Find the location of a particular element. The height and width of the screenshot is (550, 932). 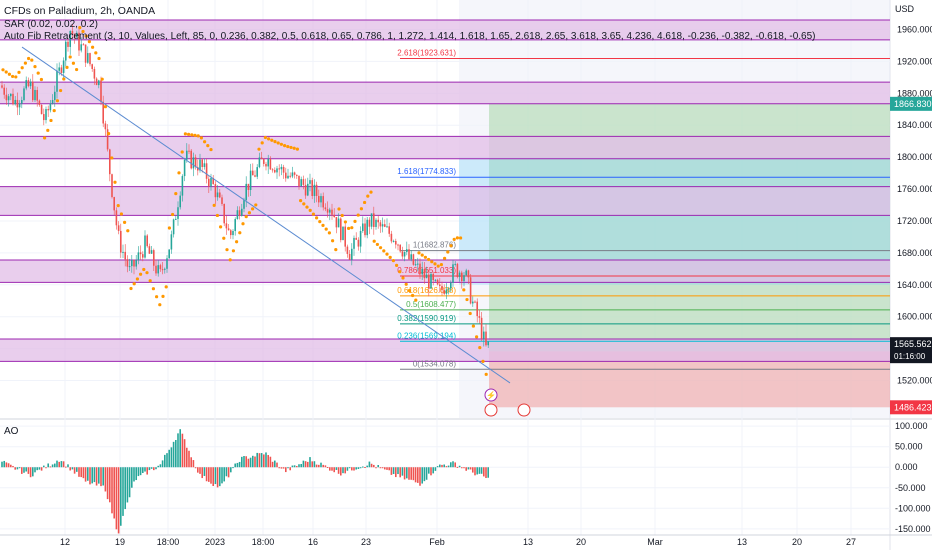

price-tick-label: 1520.000 is located at coordinates (914, 381).